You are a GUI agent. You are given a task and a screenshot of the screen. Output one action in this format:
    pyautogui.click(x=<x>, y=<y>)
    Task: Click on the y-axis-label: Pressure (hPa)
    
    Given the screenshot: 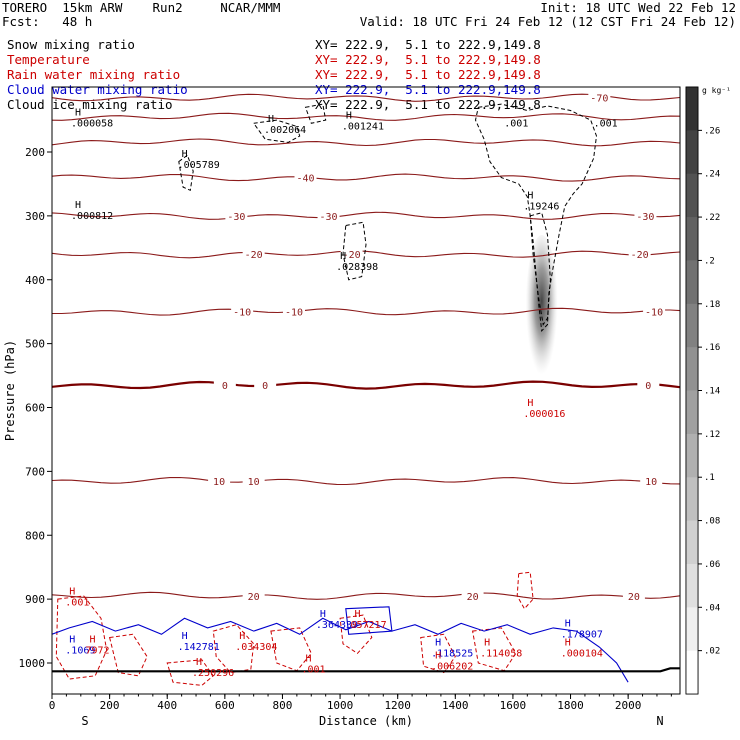 What is the action you would take?
    pyautogui.click(x=10, y=390)
    